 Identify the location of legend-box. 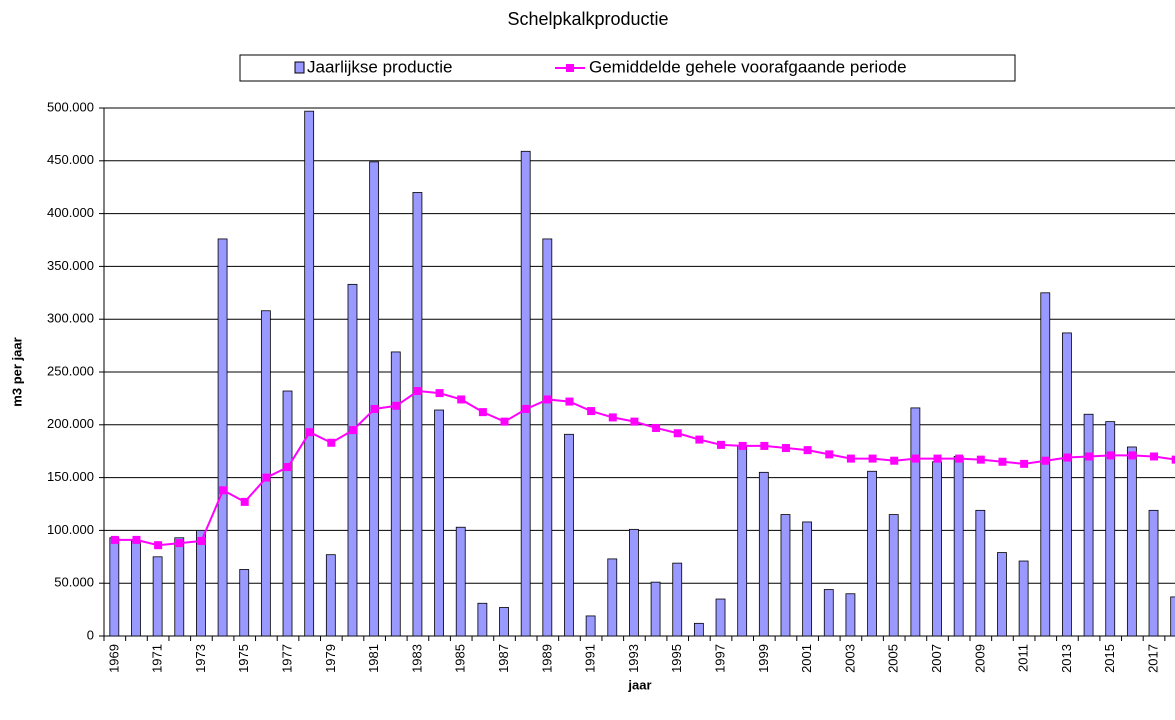
(627, 68).